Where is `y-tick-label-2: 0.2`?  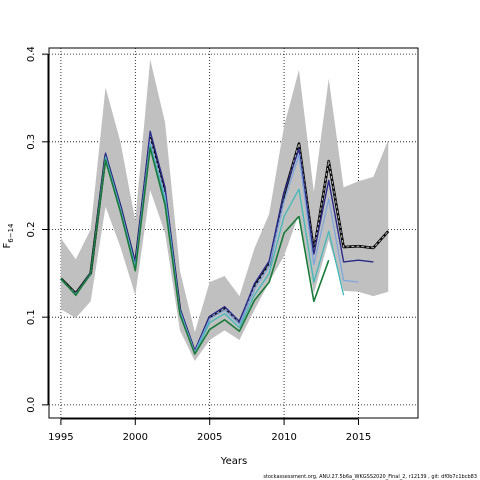 y-tick-label-2: 0.2 is located at coordinates (31, 230).